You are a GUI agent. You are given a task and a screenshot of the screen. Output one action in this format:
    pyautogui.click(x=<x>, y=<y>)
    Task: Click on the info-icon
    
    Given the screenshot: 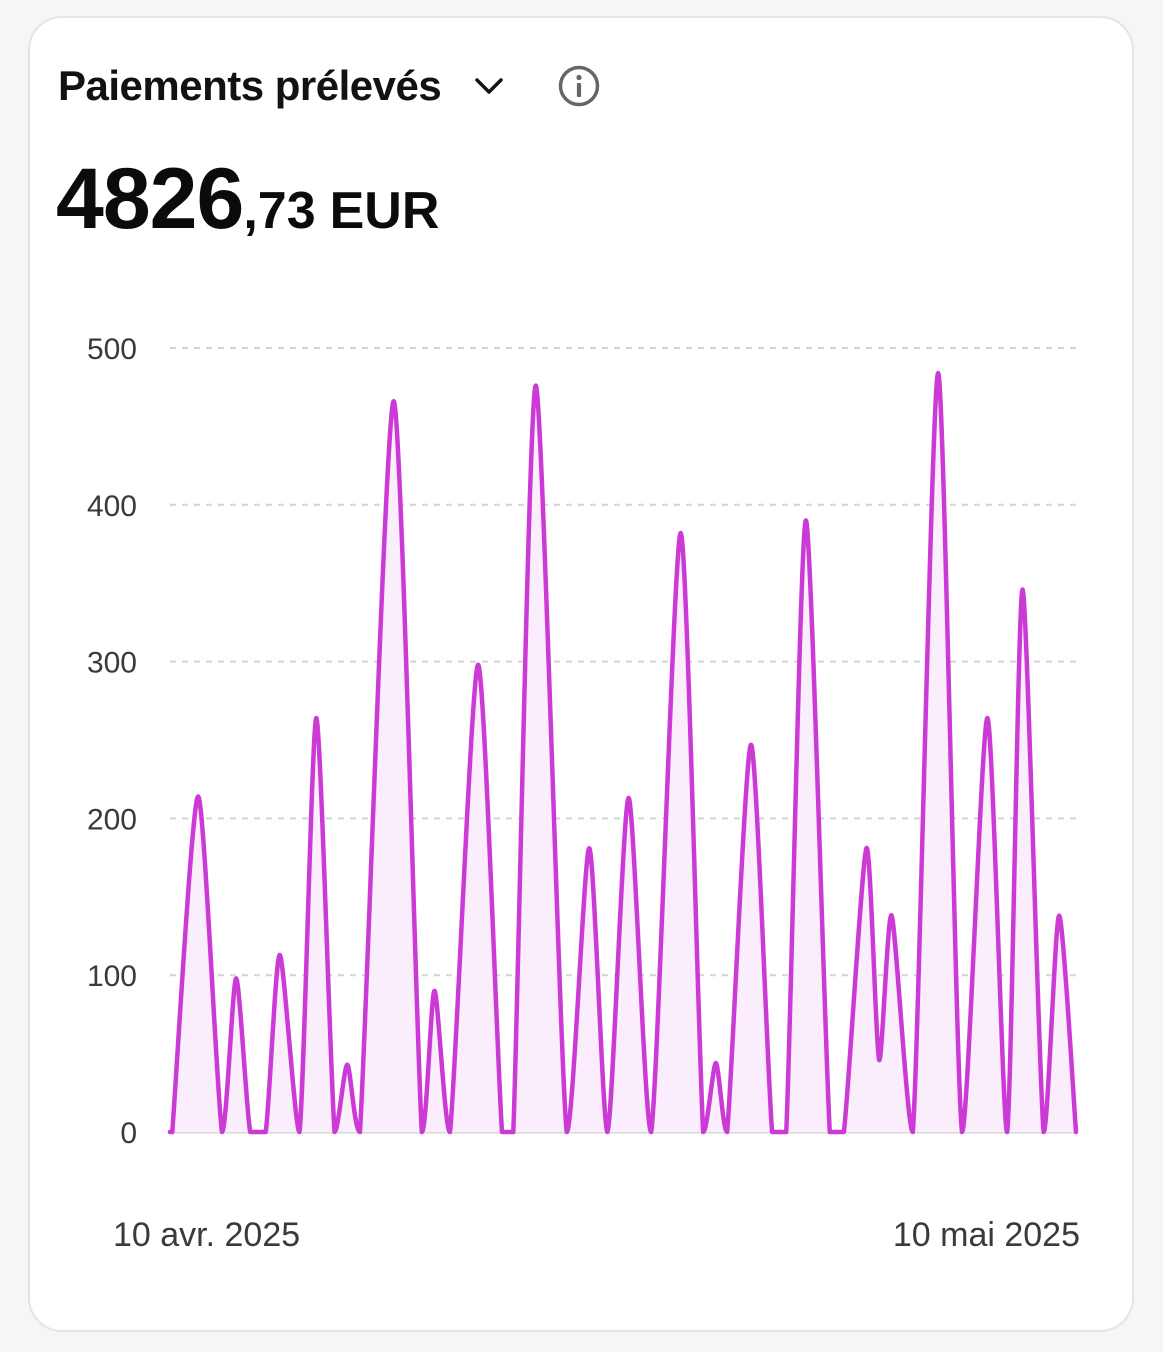 What is the action you would take?
    pyautogui.click(x=579, y=86)
    